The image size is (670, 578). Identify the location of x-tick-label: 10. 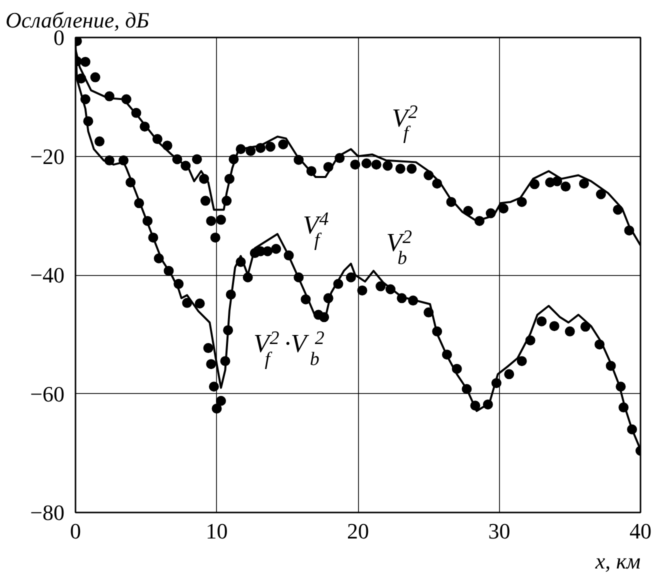
(217, 531).